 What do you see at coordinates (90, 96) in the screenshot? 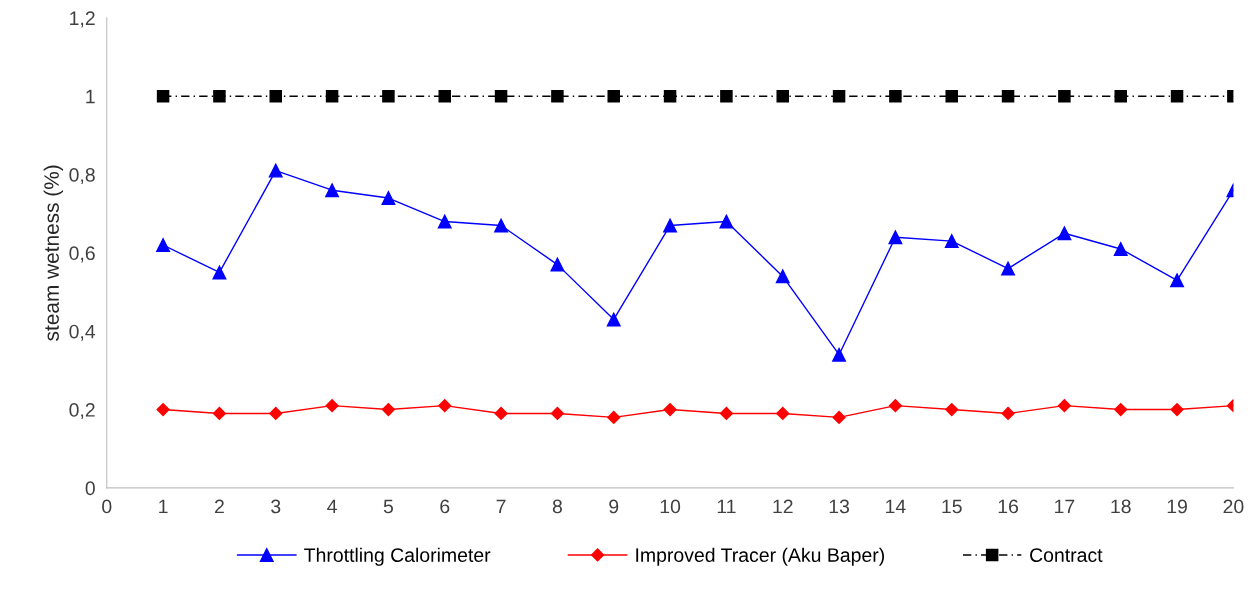
I see `y-tick-label: 1` at bounding box center [90, 96].